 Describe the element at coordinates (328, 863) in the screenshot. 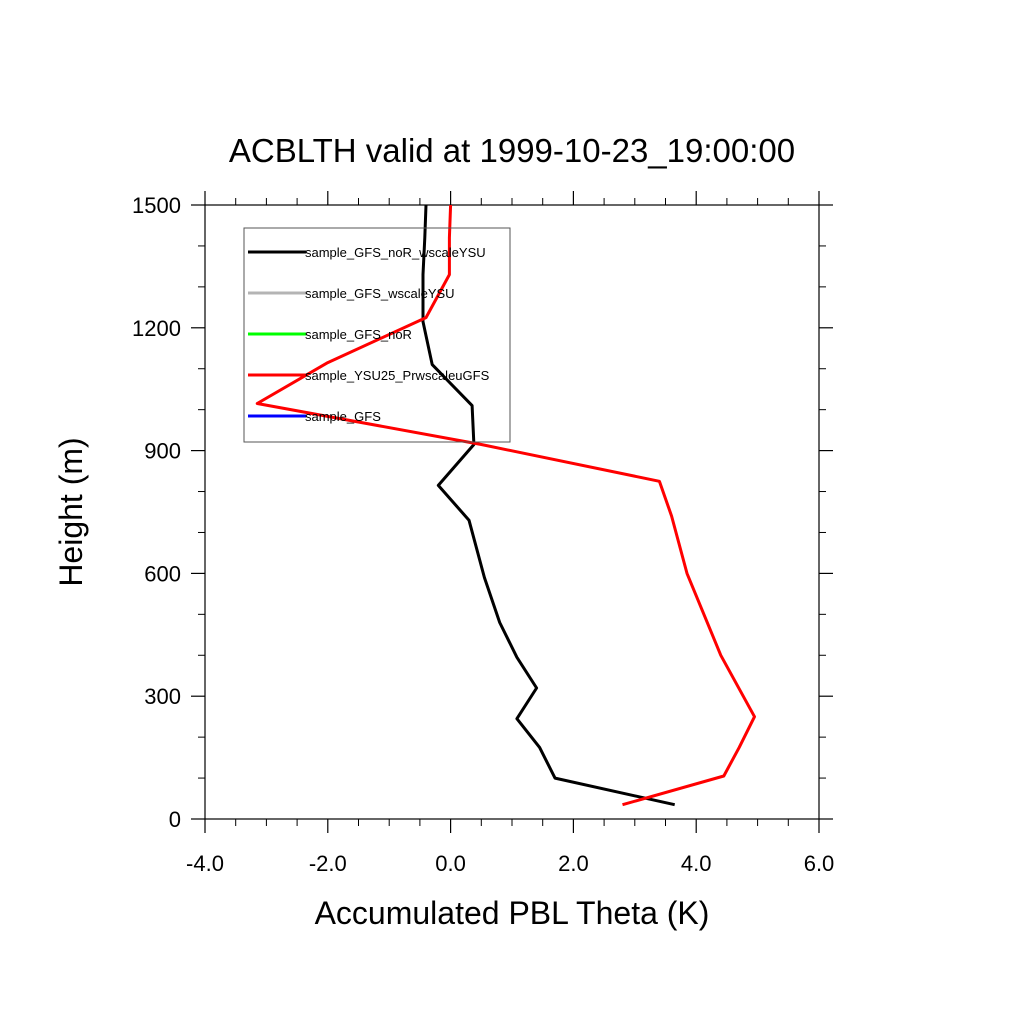

I see `x-tick-label: -2.0` at that location.